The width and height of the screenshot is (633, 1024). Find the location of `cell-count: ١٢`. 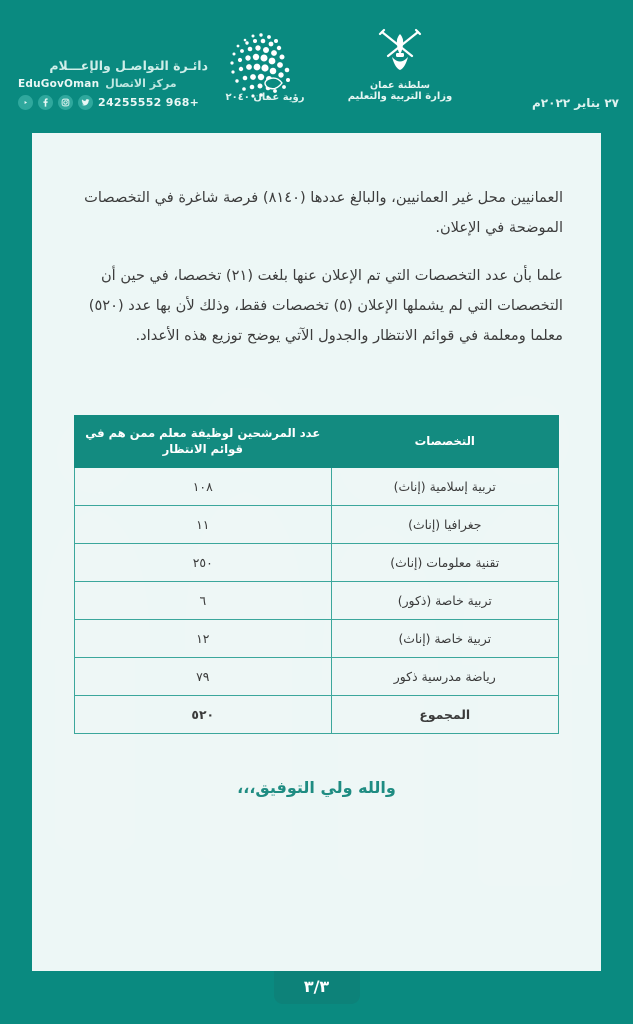

cell-count: ١٢ is located at coordinates (203, 639).